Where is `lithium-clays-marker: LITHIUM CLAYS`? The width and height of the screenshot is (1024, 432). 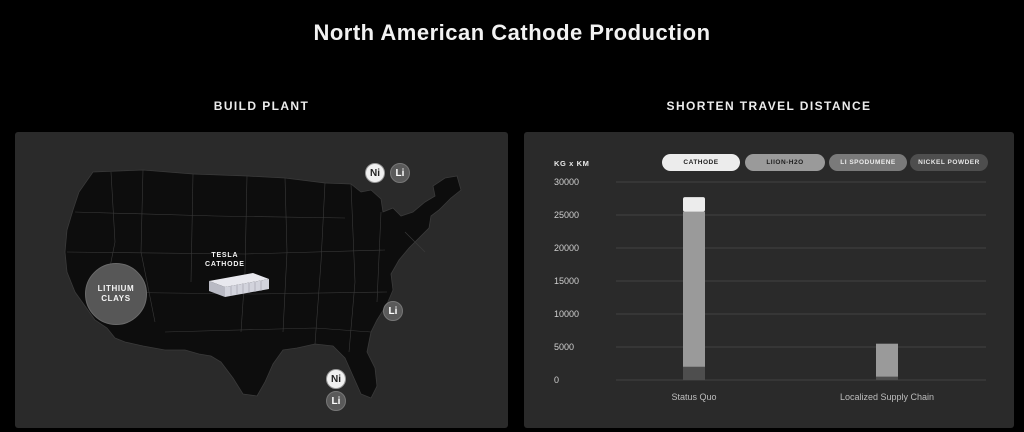 lithium-clays-marker: LITHIUM CLAYS is located at coordinates (116, 294).